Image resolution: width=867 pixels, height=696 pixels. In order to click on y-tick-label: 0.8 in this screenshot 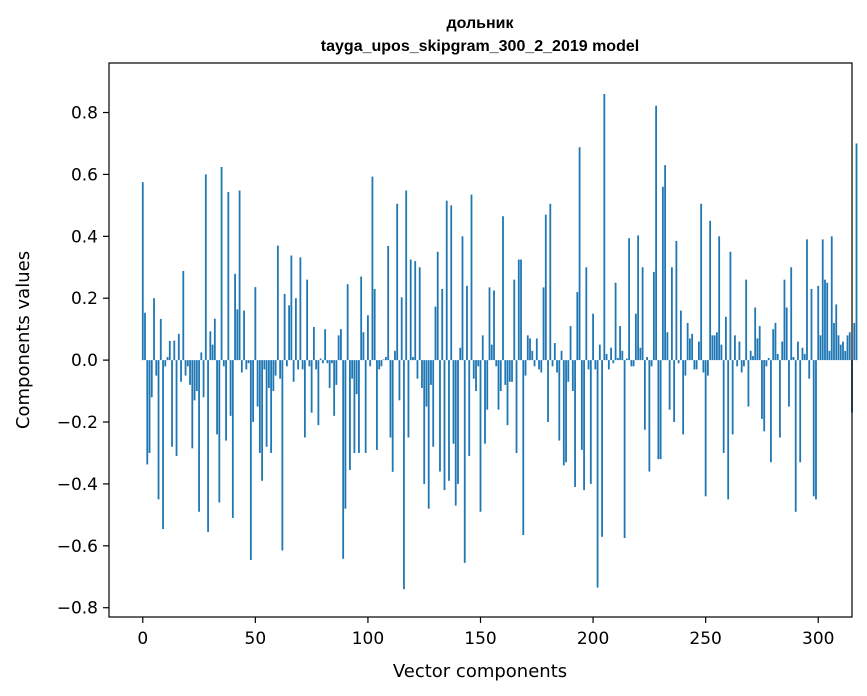, I will do `click(84, 114)`.